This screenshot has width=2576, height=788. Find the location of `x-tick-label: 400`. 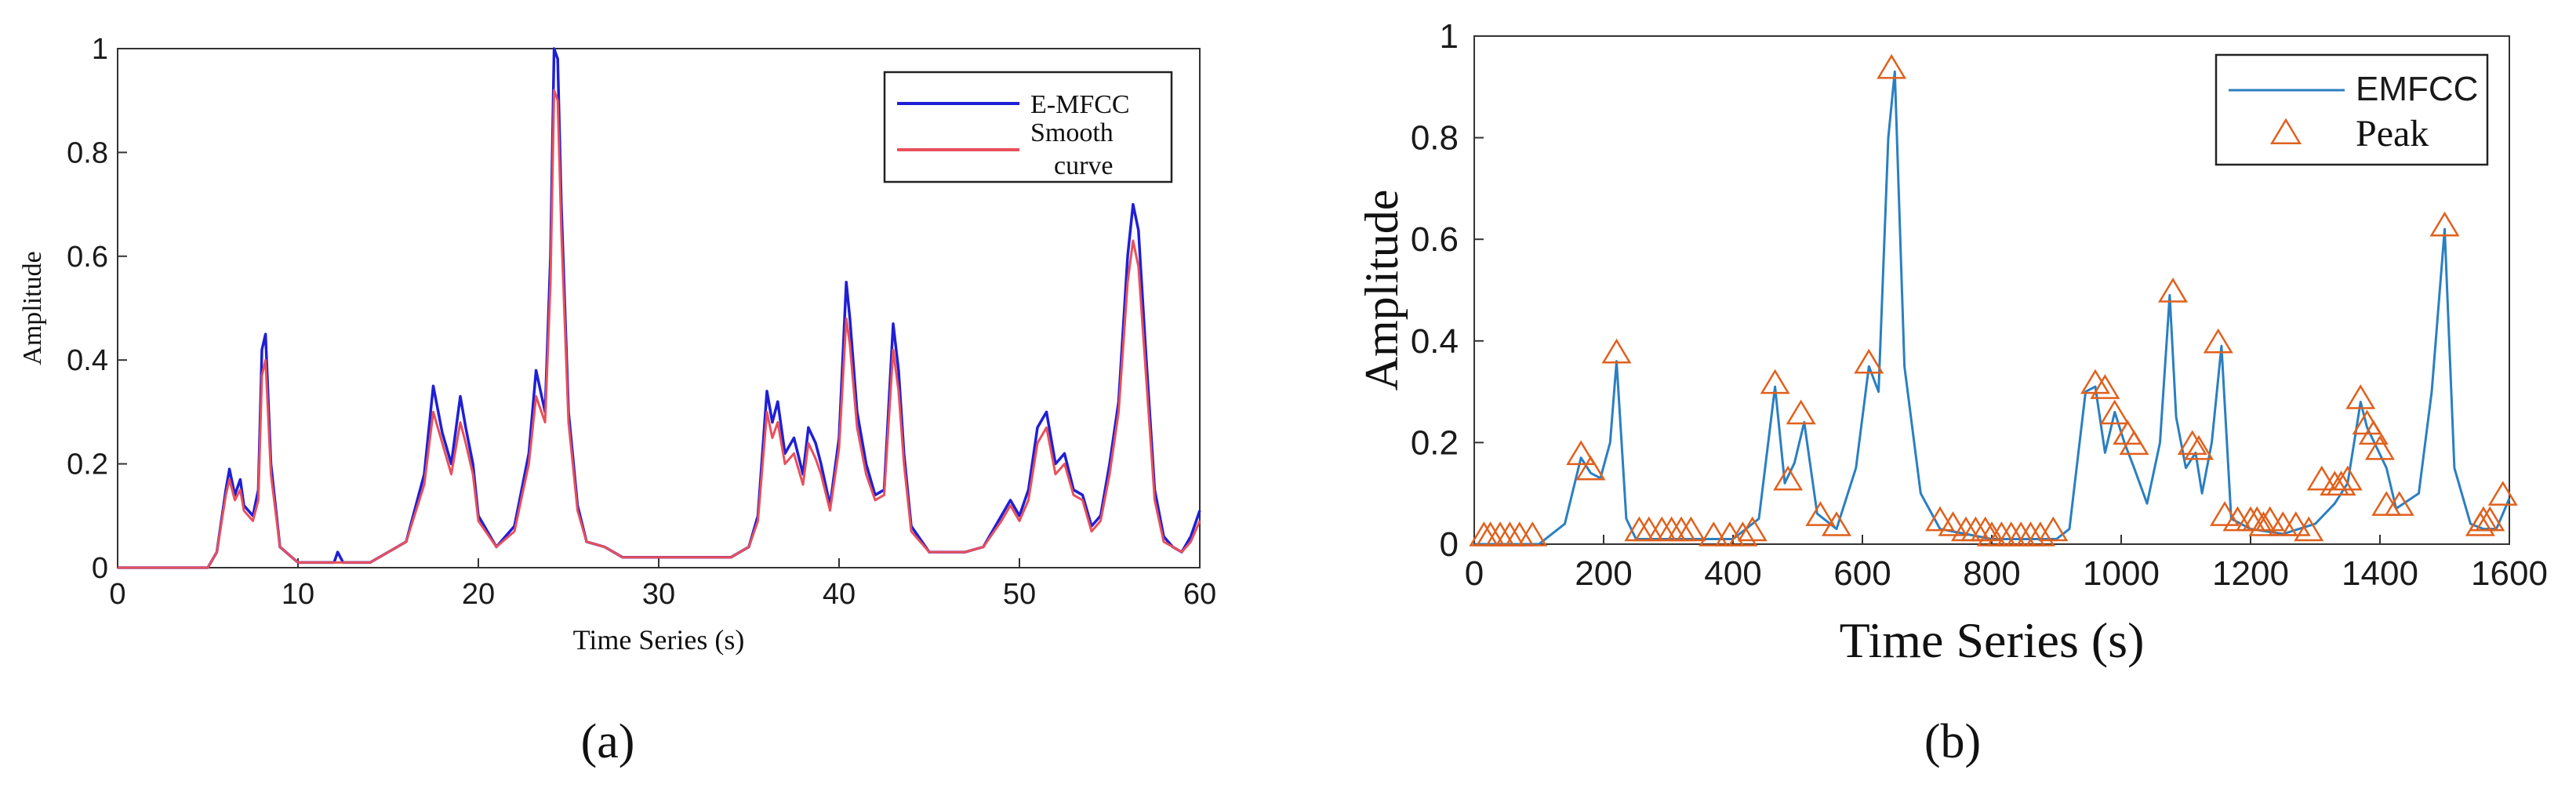

x-tick-label: 400 is located at coordinates (1732, 573).